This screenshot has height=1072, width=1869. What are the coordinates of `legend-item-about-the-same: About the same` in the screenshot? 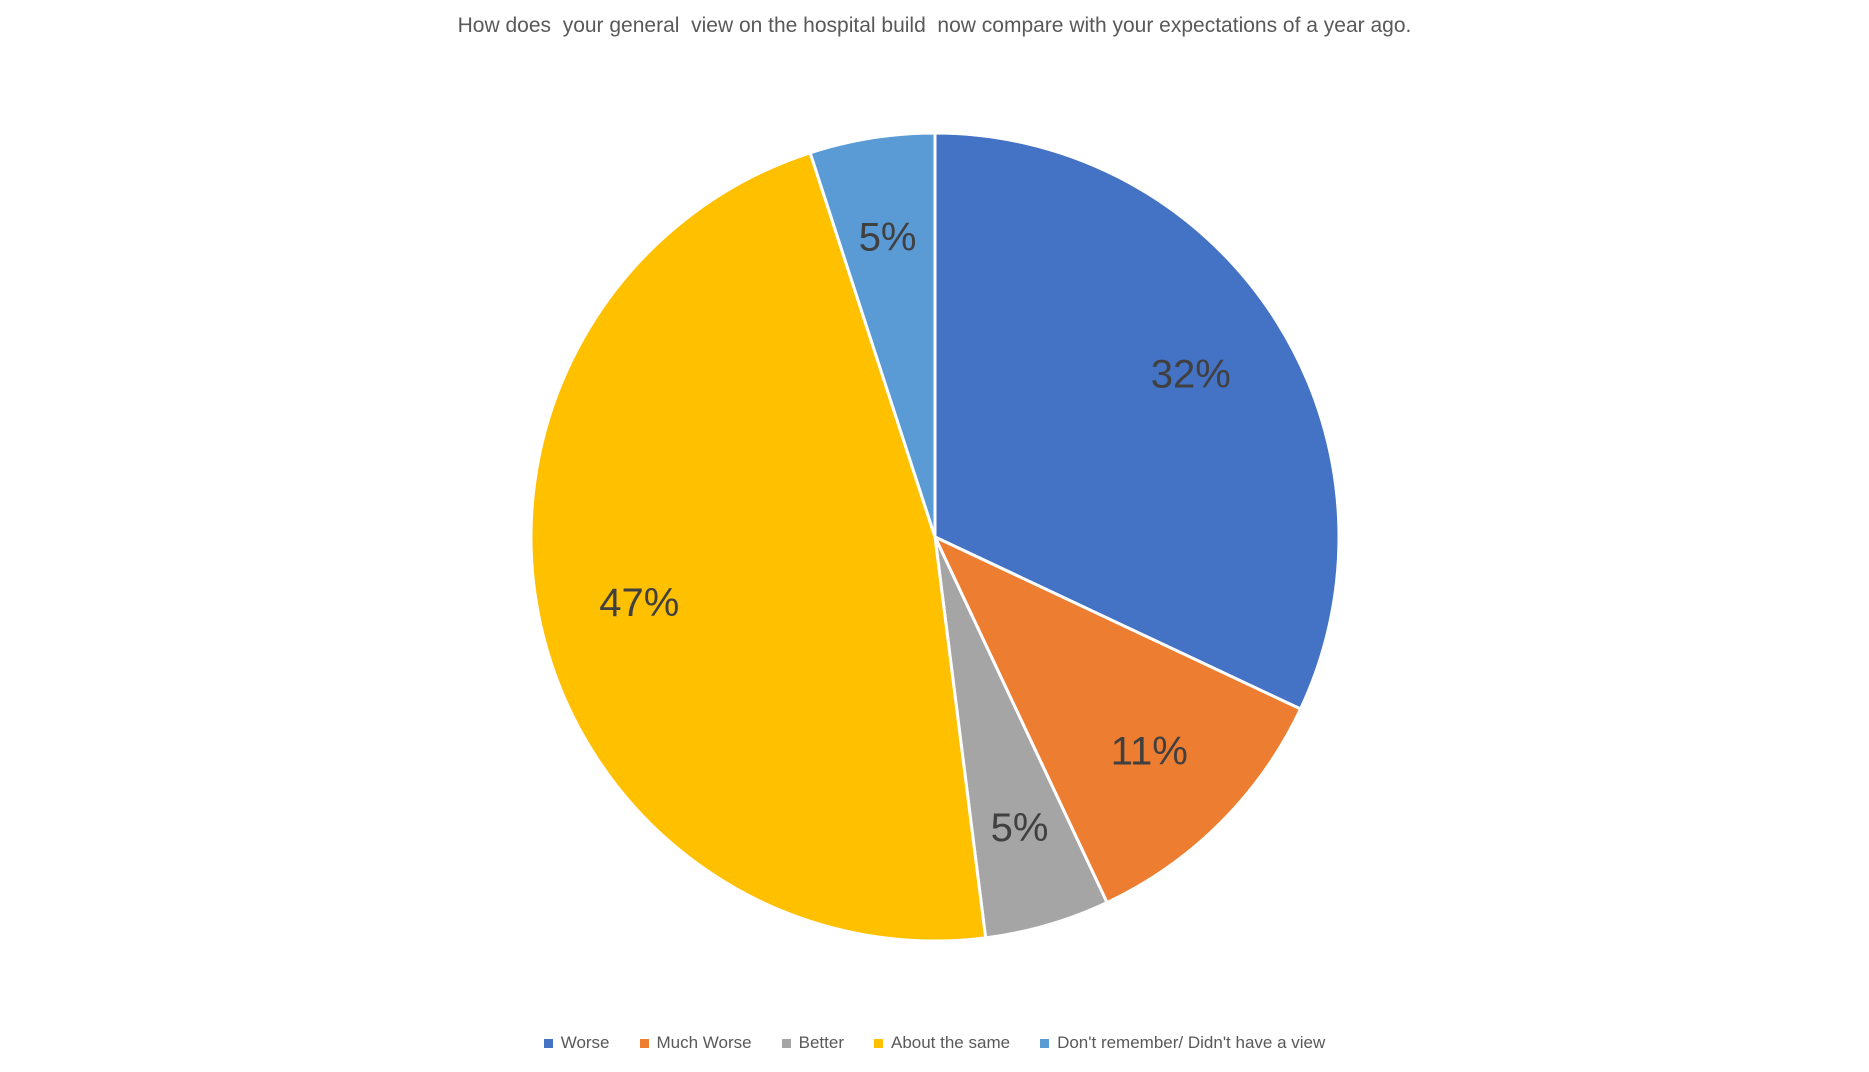 It's located at (942, 1043).